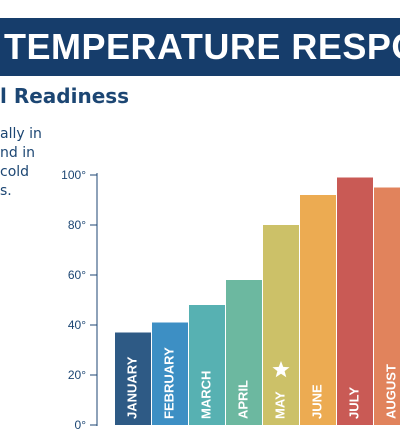  I want to click on category-label: JUNE, so click(316, 401).